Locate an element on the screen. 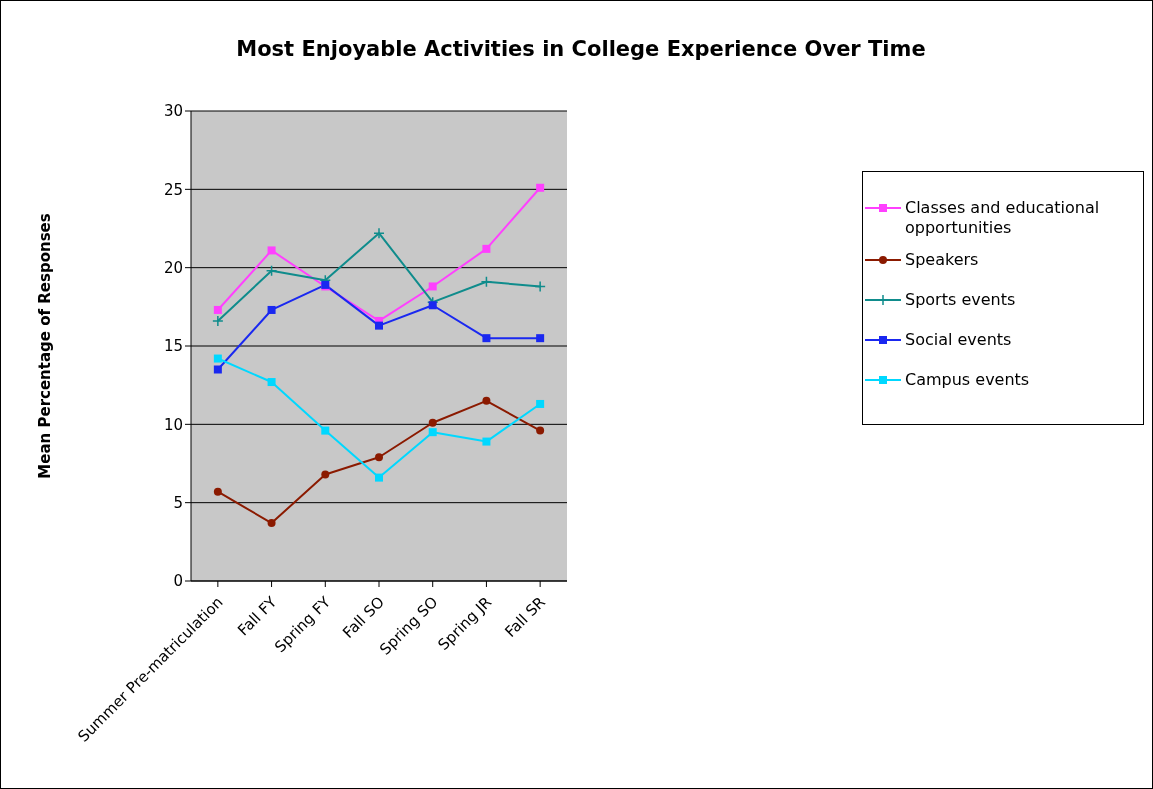 This screenshot has height=789, width=1153. y-tick-label: 5 is located at coordinates (178, 502).